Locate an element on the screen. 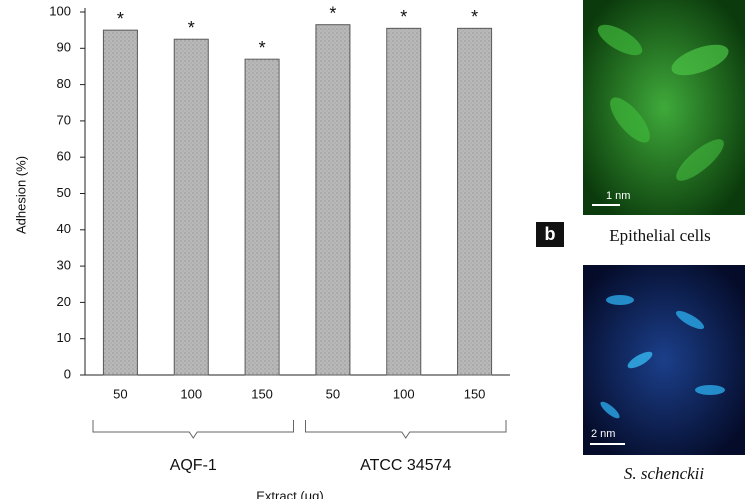  group-label: ATCC 34574 is located at coordinates (405, 465).